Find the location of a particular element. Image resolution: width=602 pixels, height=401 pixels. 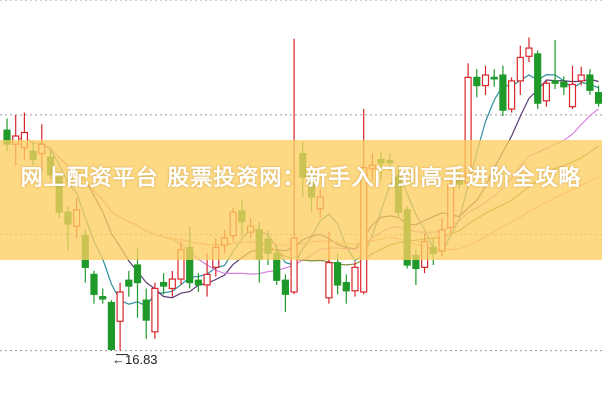

article-title: 网上配资平台 股票投资网：新手入门到高手进阶全攻略 is located at coordinates (301, 178).